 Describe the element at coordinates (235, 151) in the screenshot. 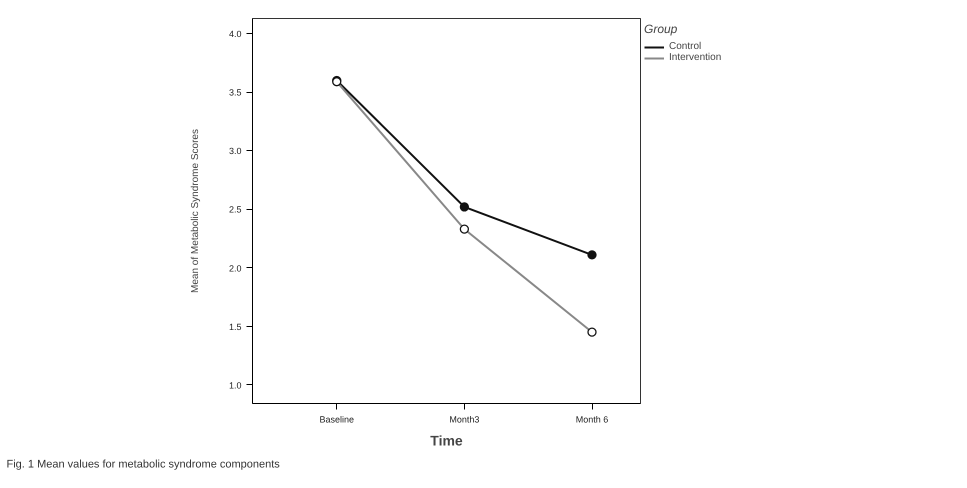

I see `y-tick-label: 3.0` at that location.